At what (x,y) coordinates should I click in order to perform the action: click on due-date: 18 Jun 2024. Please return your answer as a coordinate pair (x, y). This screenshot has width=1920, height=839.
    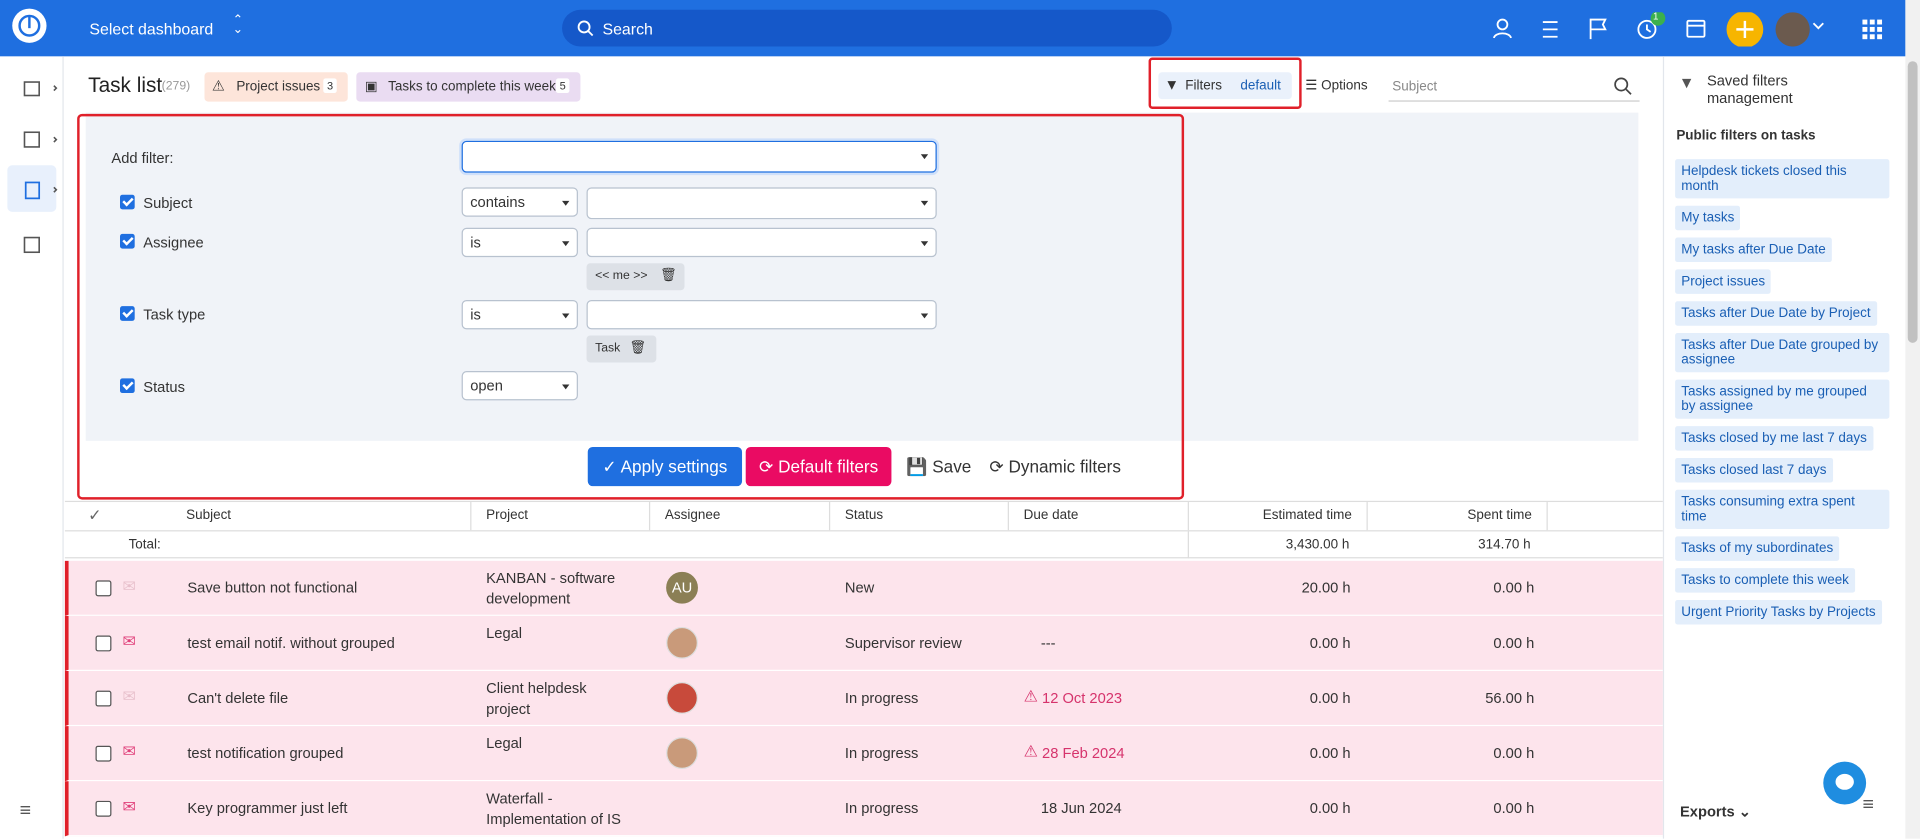
    Looking at the image, I should click on (1081, 808).